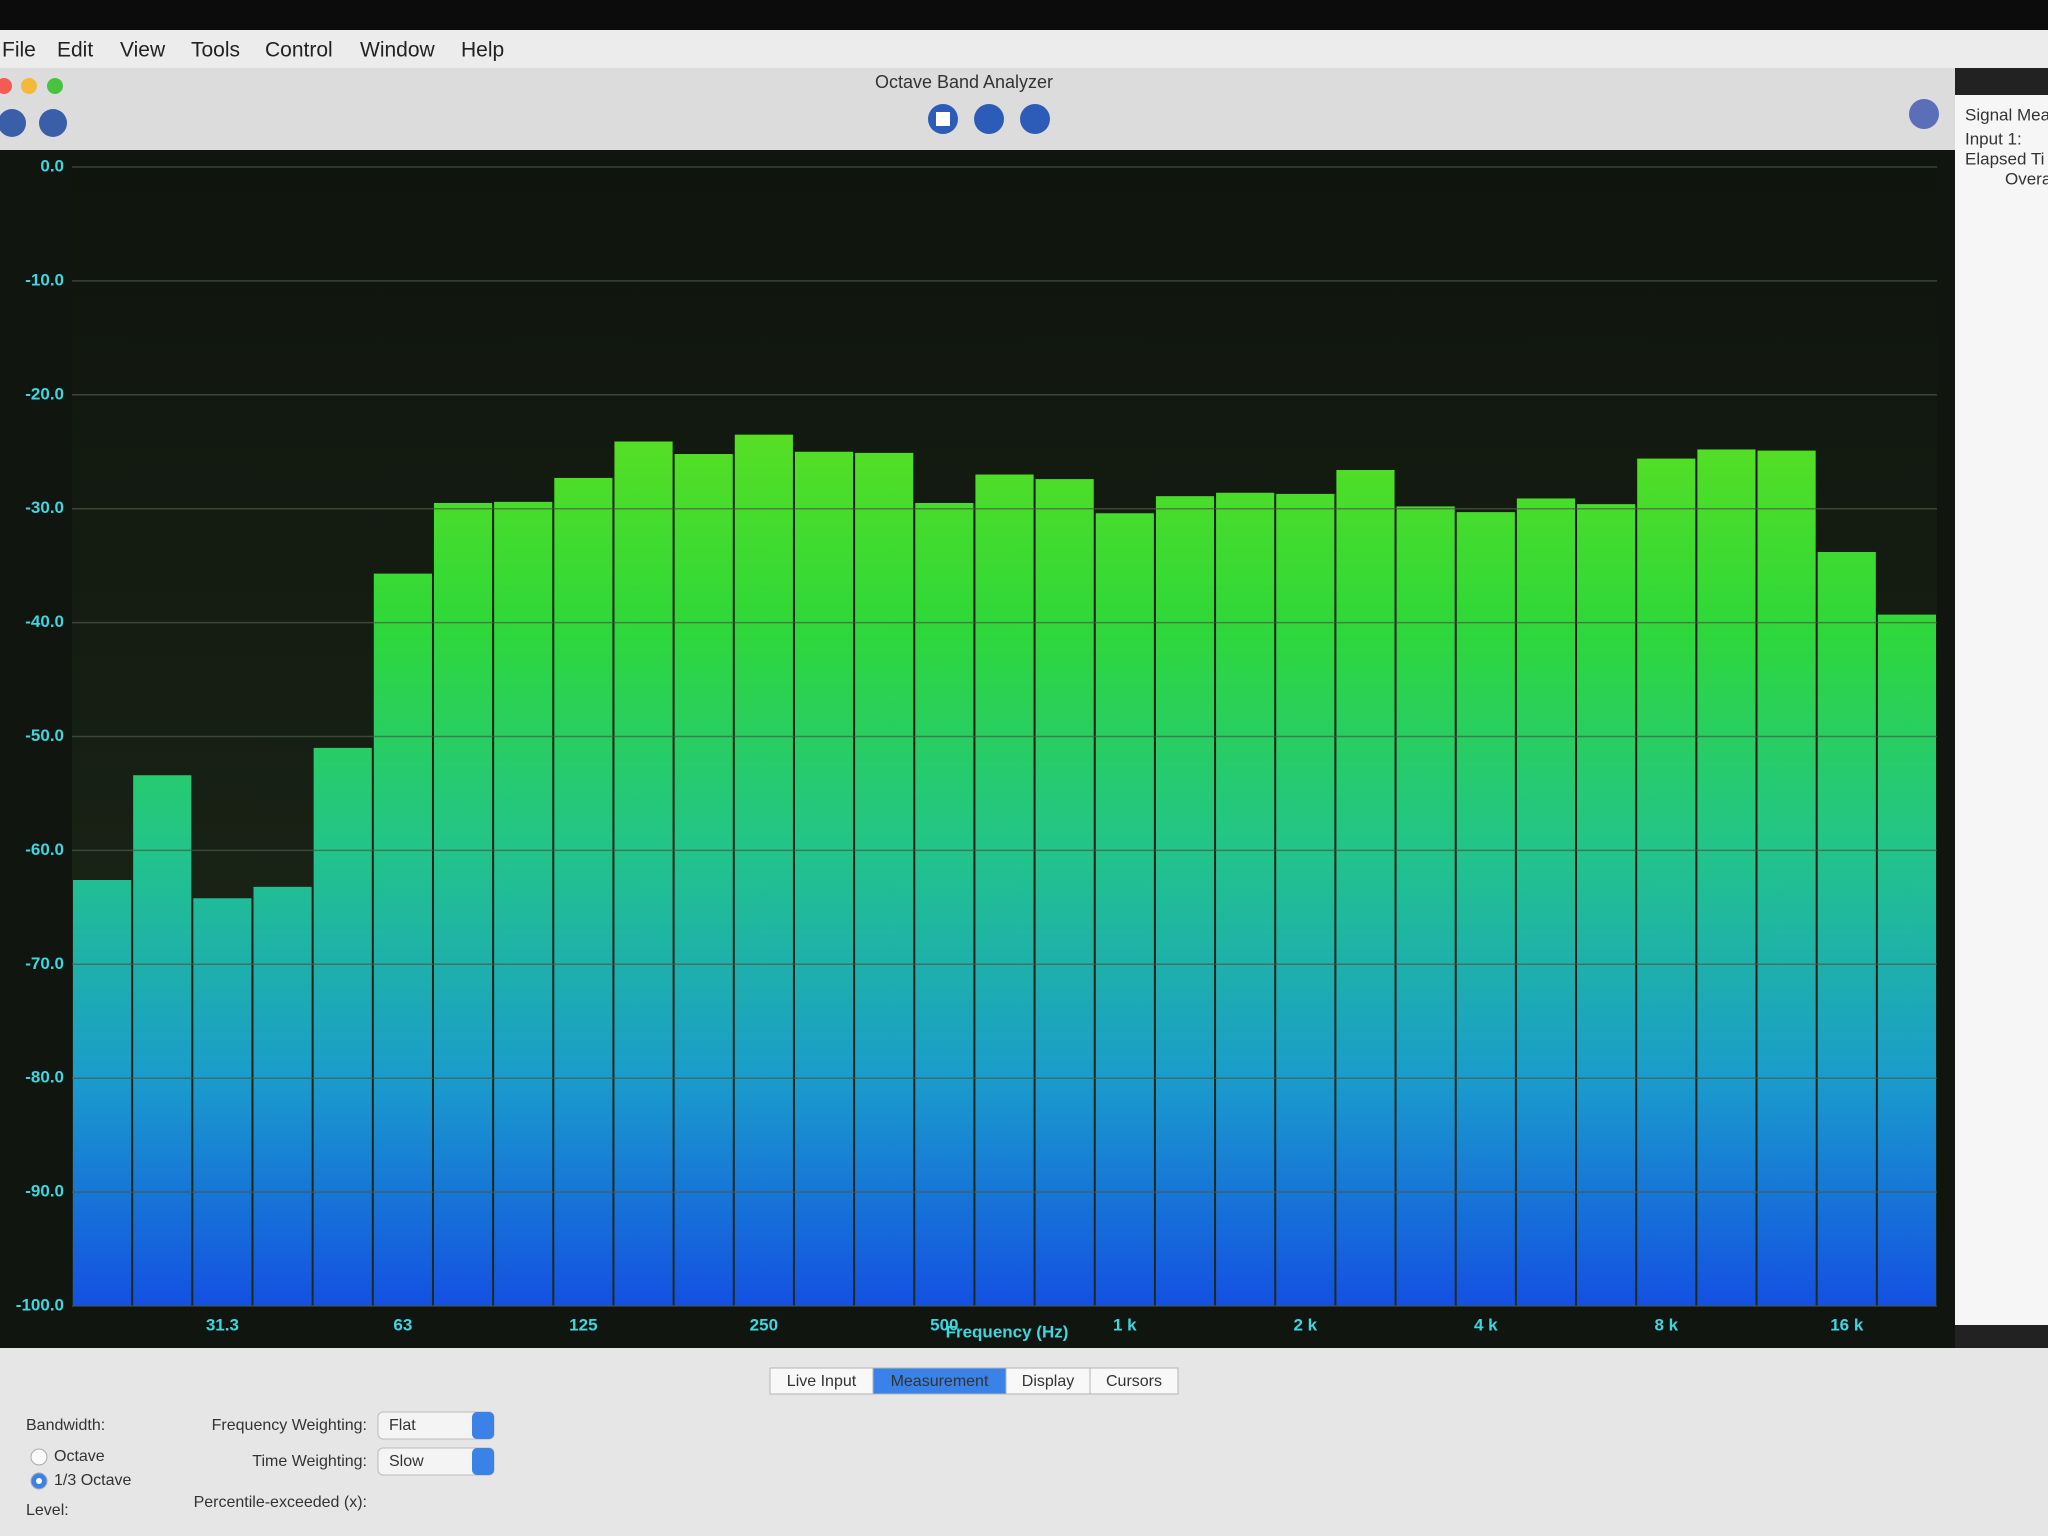  I want to click on label: Level:, so click(47, 1510).